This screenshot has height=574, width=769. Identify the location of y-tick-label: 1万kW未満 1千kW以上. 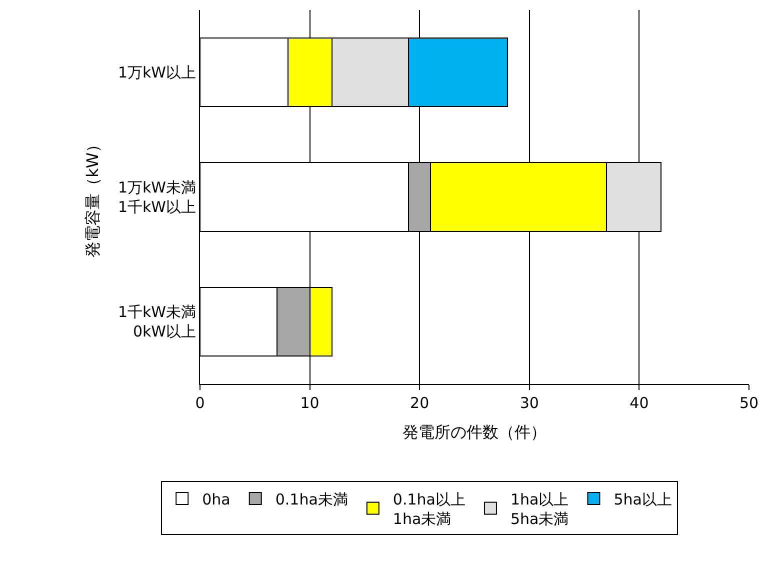
(157, 197).